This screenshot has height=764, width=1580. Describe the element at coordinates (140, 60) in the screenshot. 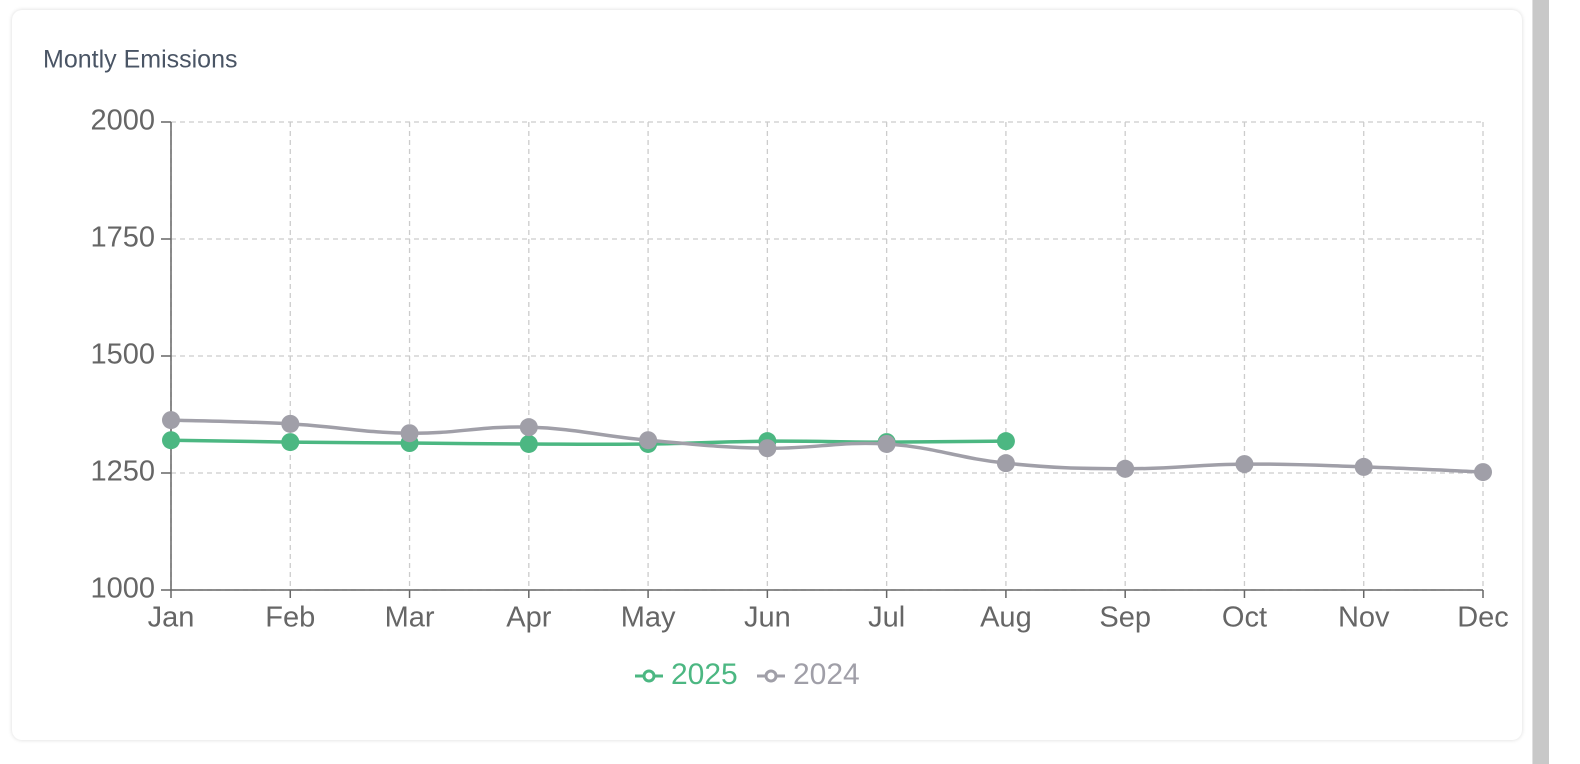

I see `chart-title: Montly Emissions` at that location.